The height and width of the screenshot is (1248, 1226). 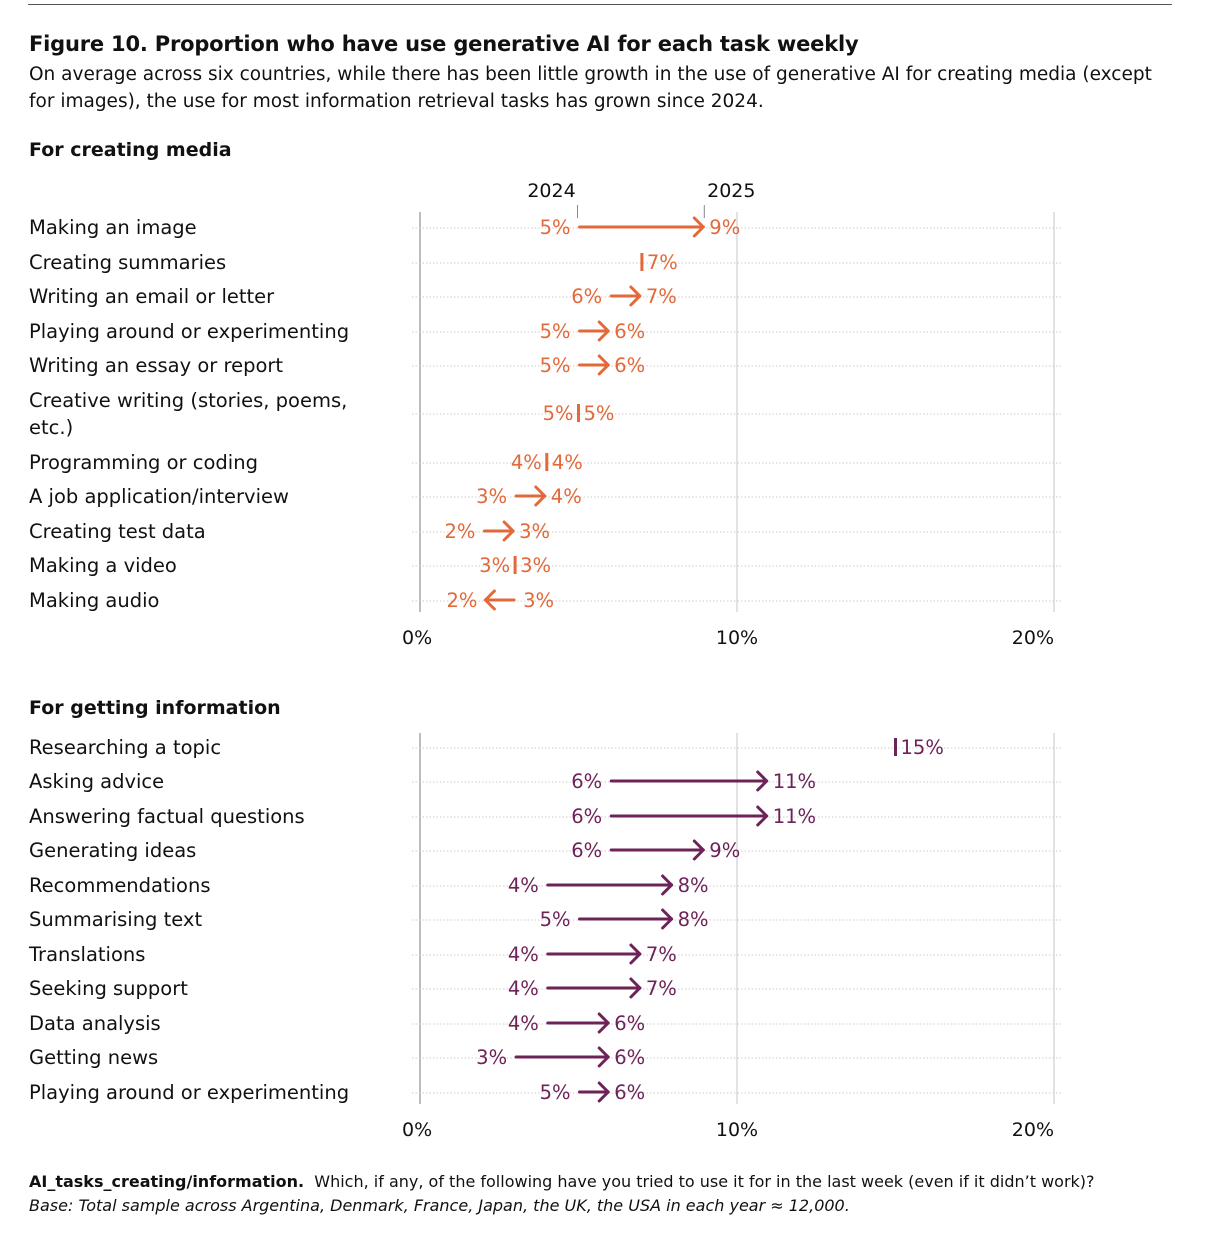 I want to click on category-label: Making a video, so click(x=103, y=565).